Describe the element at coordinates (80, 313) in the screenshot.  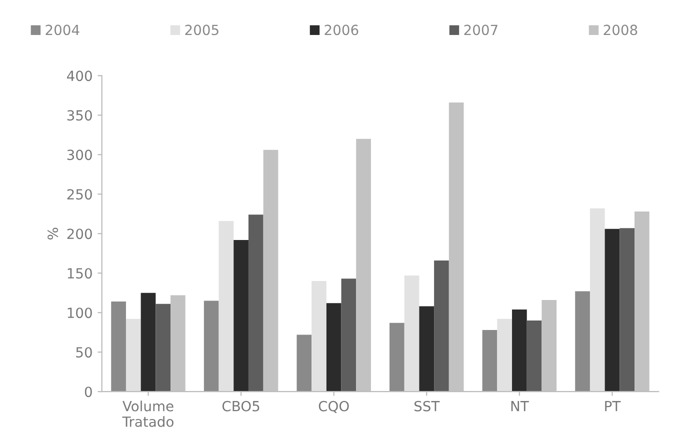
I see `y-tick-label: 100` at that location.